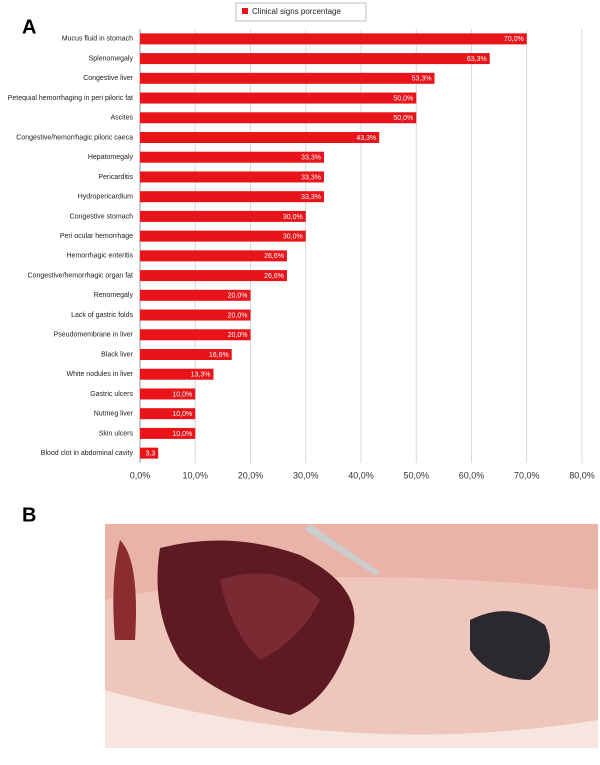  I want to click on x-tick-label: 50,0%, so click(416, 475).